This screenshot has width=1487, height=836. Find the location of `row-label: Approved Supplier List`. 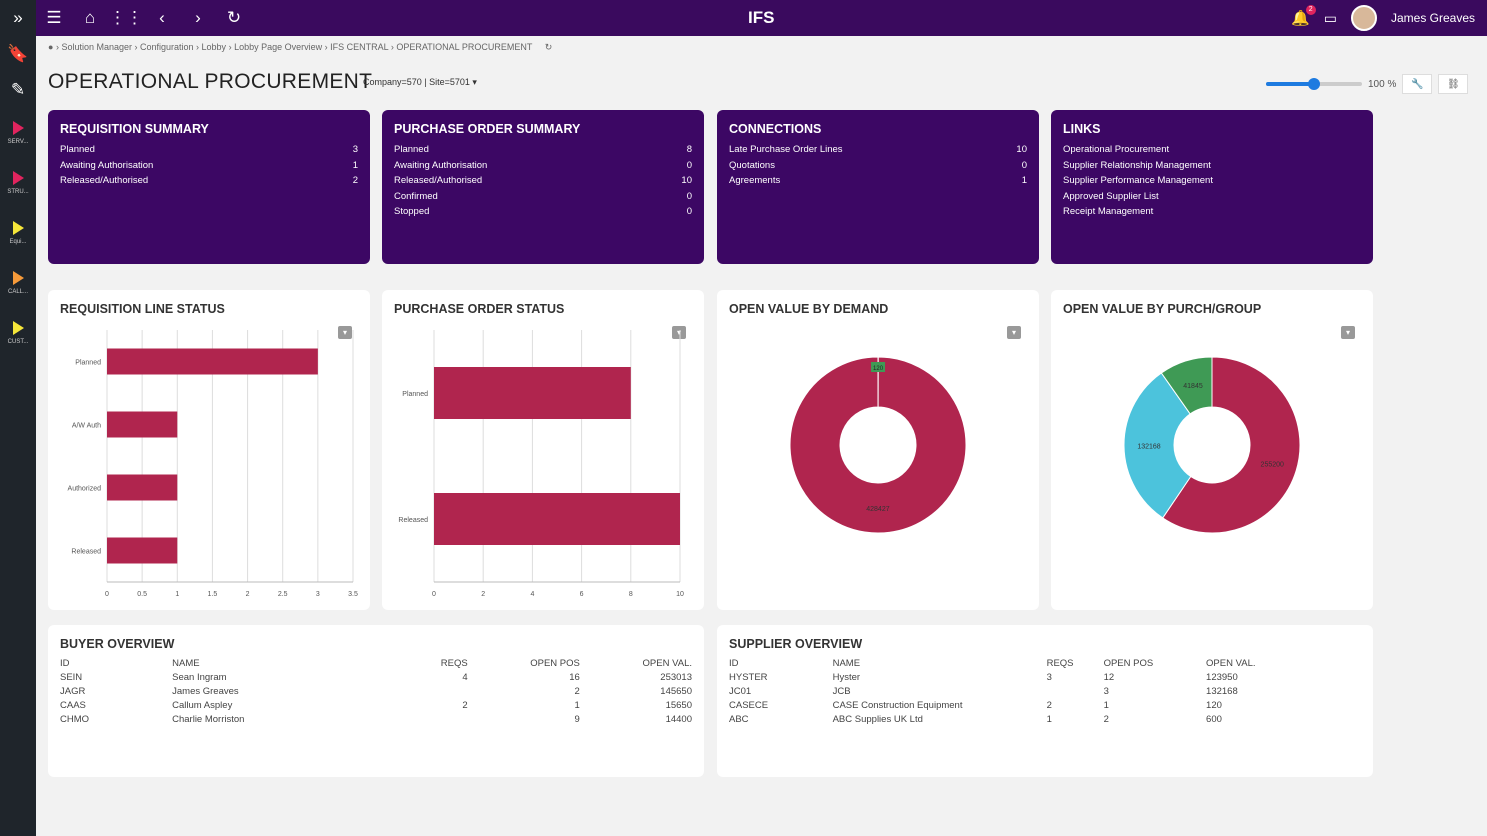

row-label: Approved Supplier List is located at coordinates (1111, 196).